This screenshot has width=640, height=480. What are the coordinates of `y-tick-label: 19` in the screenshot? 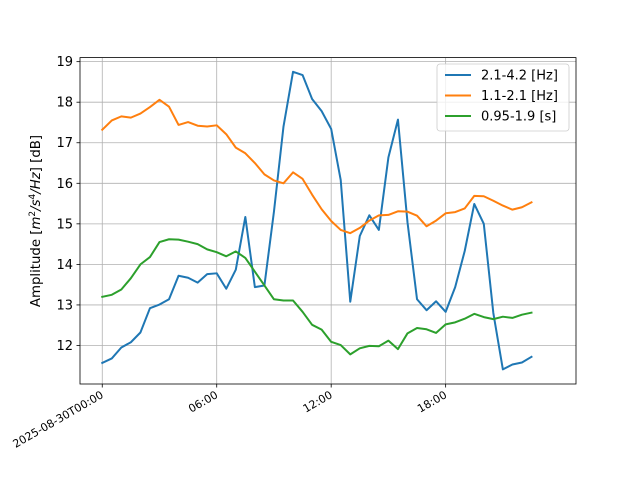 It's located at (64, 62).